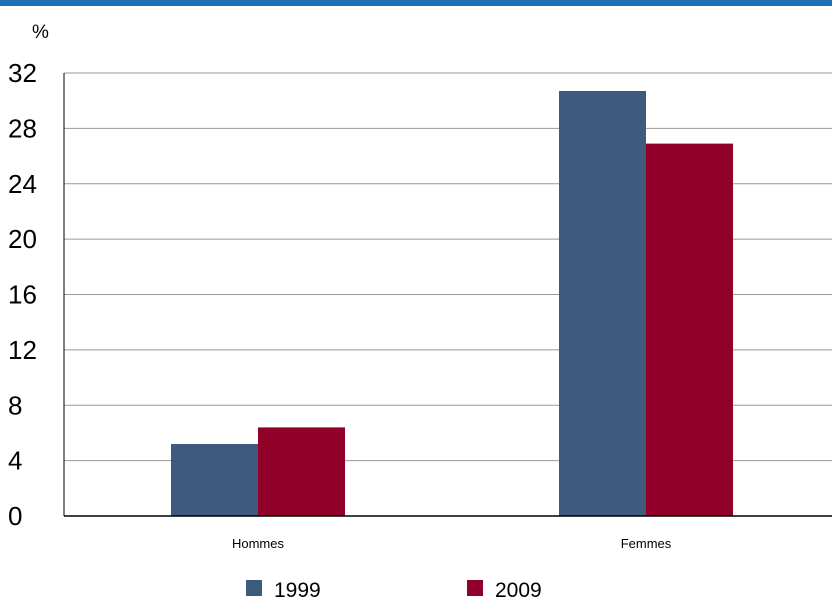  What do you see at coordinates (15, 405) in the screenshot?
I see `y-tick-label: 8` at bounding box center [15, 405].